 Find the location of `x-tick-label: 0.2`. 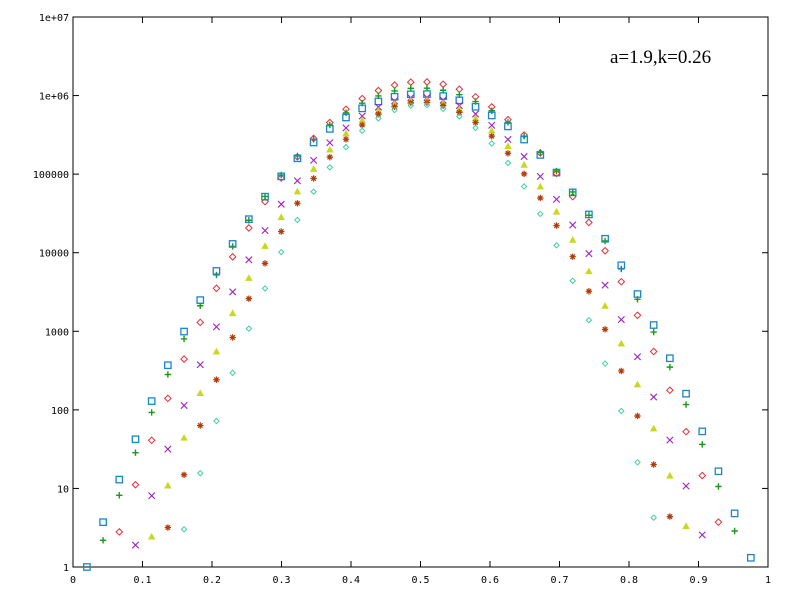

x-tick-label: 0.2 is located at coordinates (212, 580).